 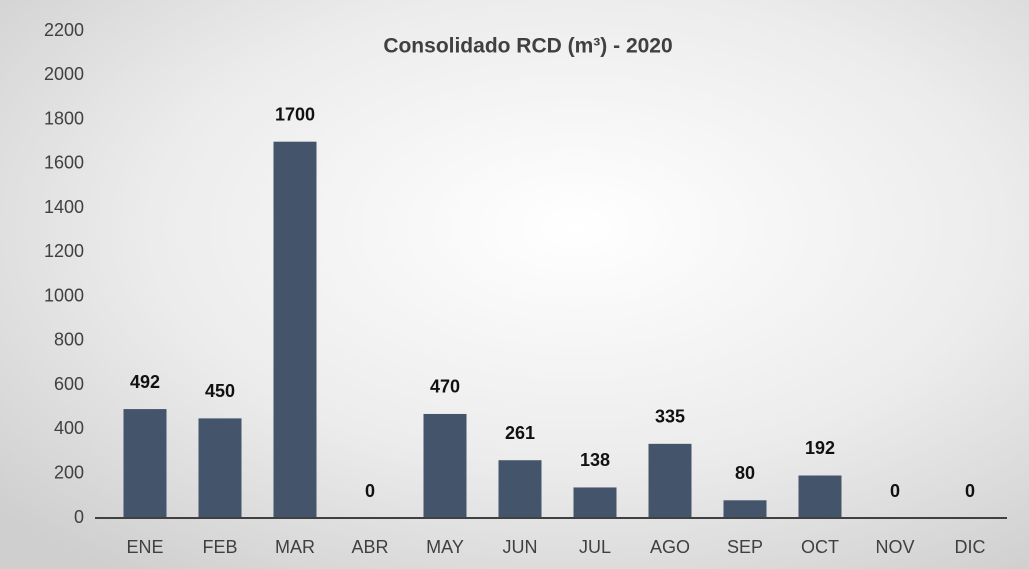 I want to click on data-label: 80, so click(x=745, y=473).